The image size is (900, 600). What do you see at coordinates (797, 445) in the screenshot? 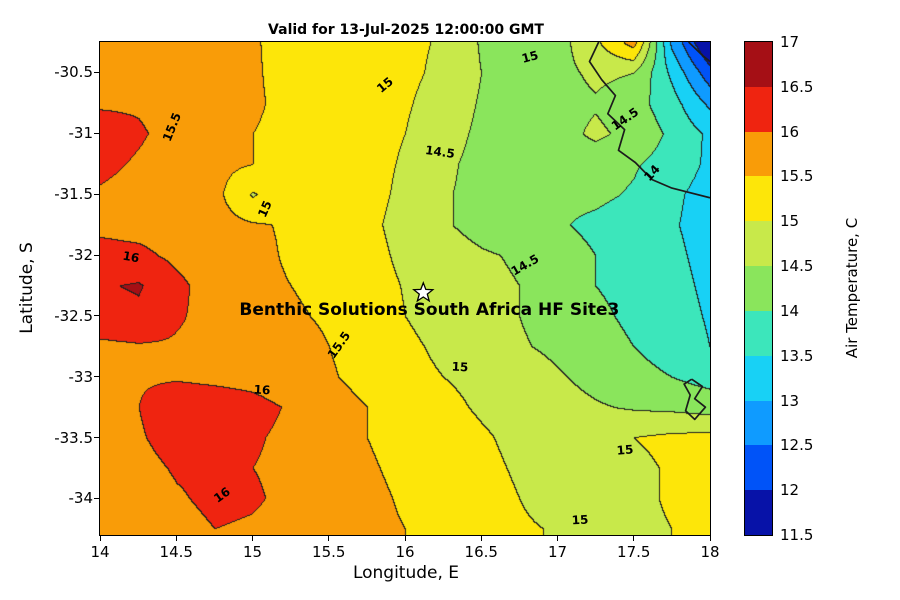
I see `colorbar-tick-label: 12.5` at bounding box center [797, 445].